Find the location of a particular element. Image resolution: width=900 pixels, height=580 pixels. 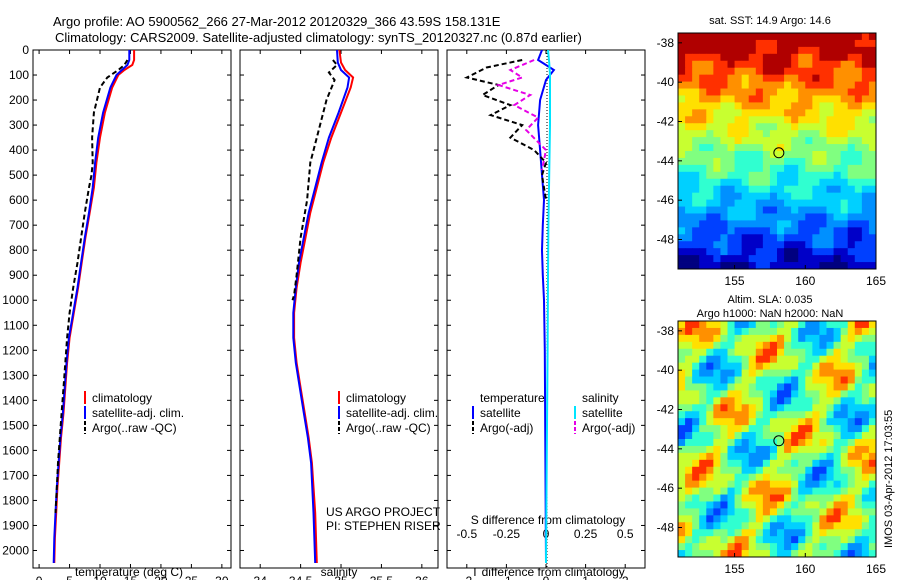

x-tick-label: 2 is located at coordinates (625, 577).